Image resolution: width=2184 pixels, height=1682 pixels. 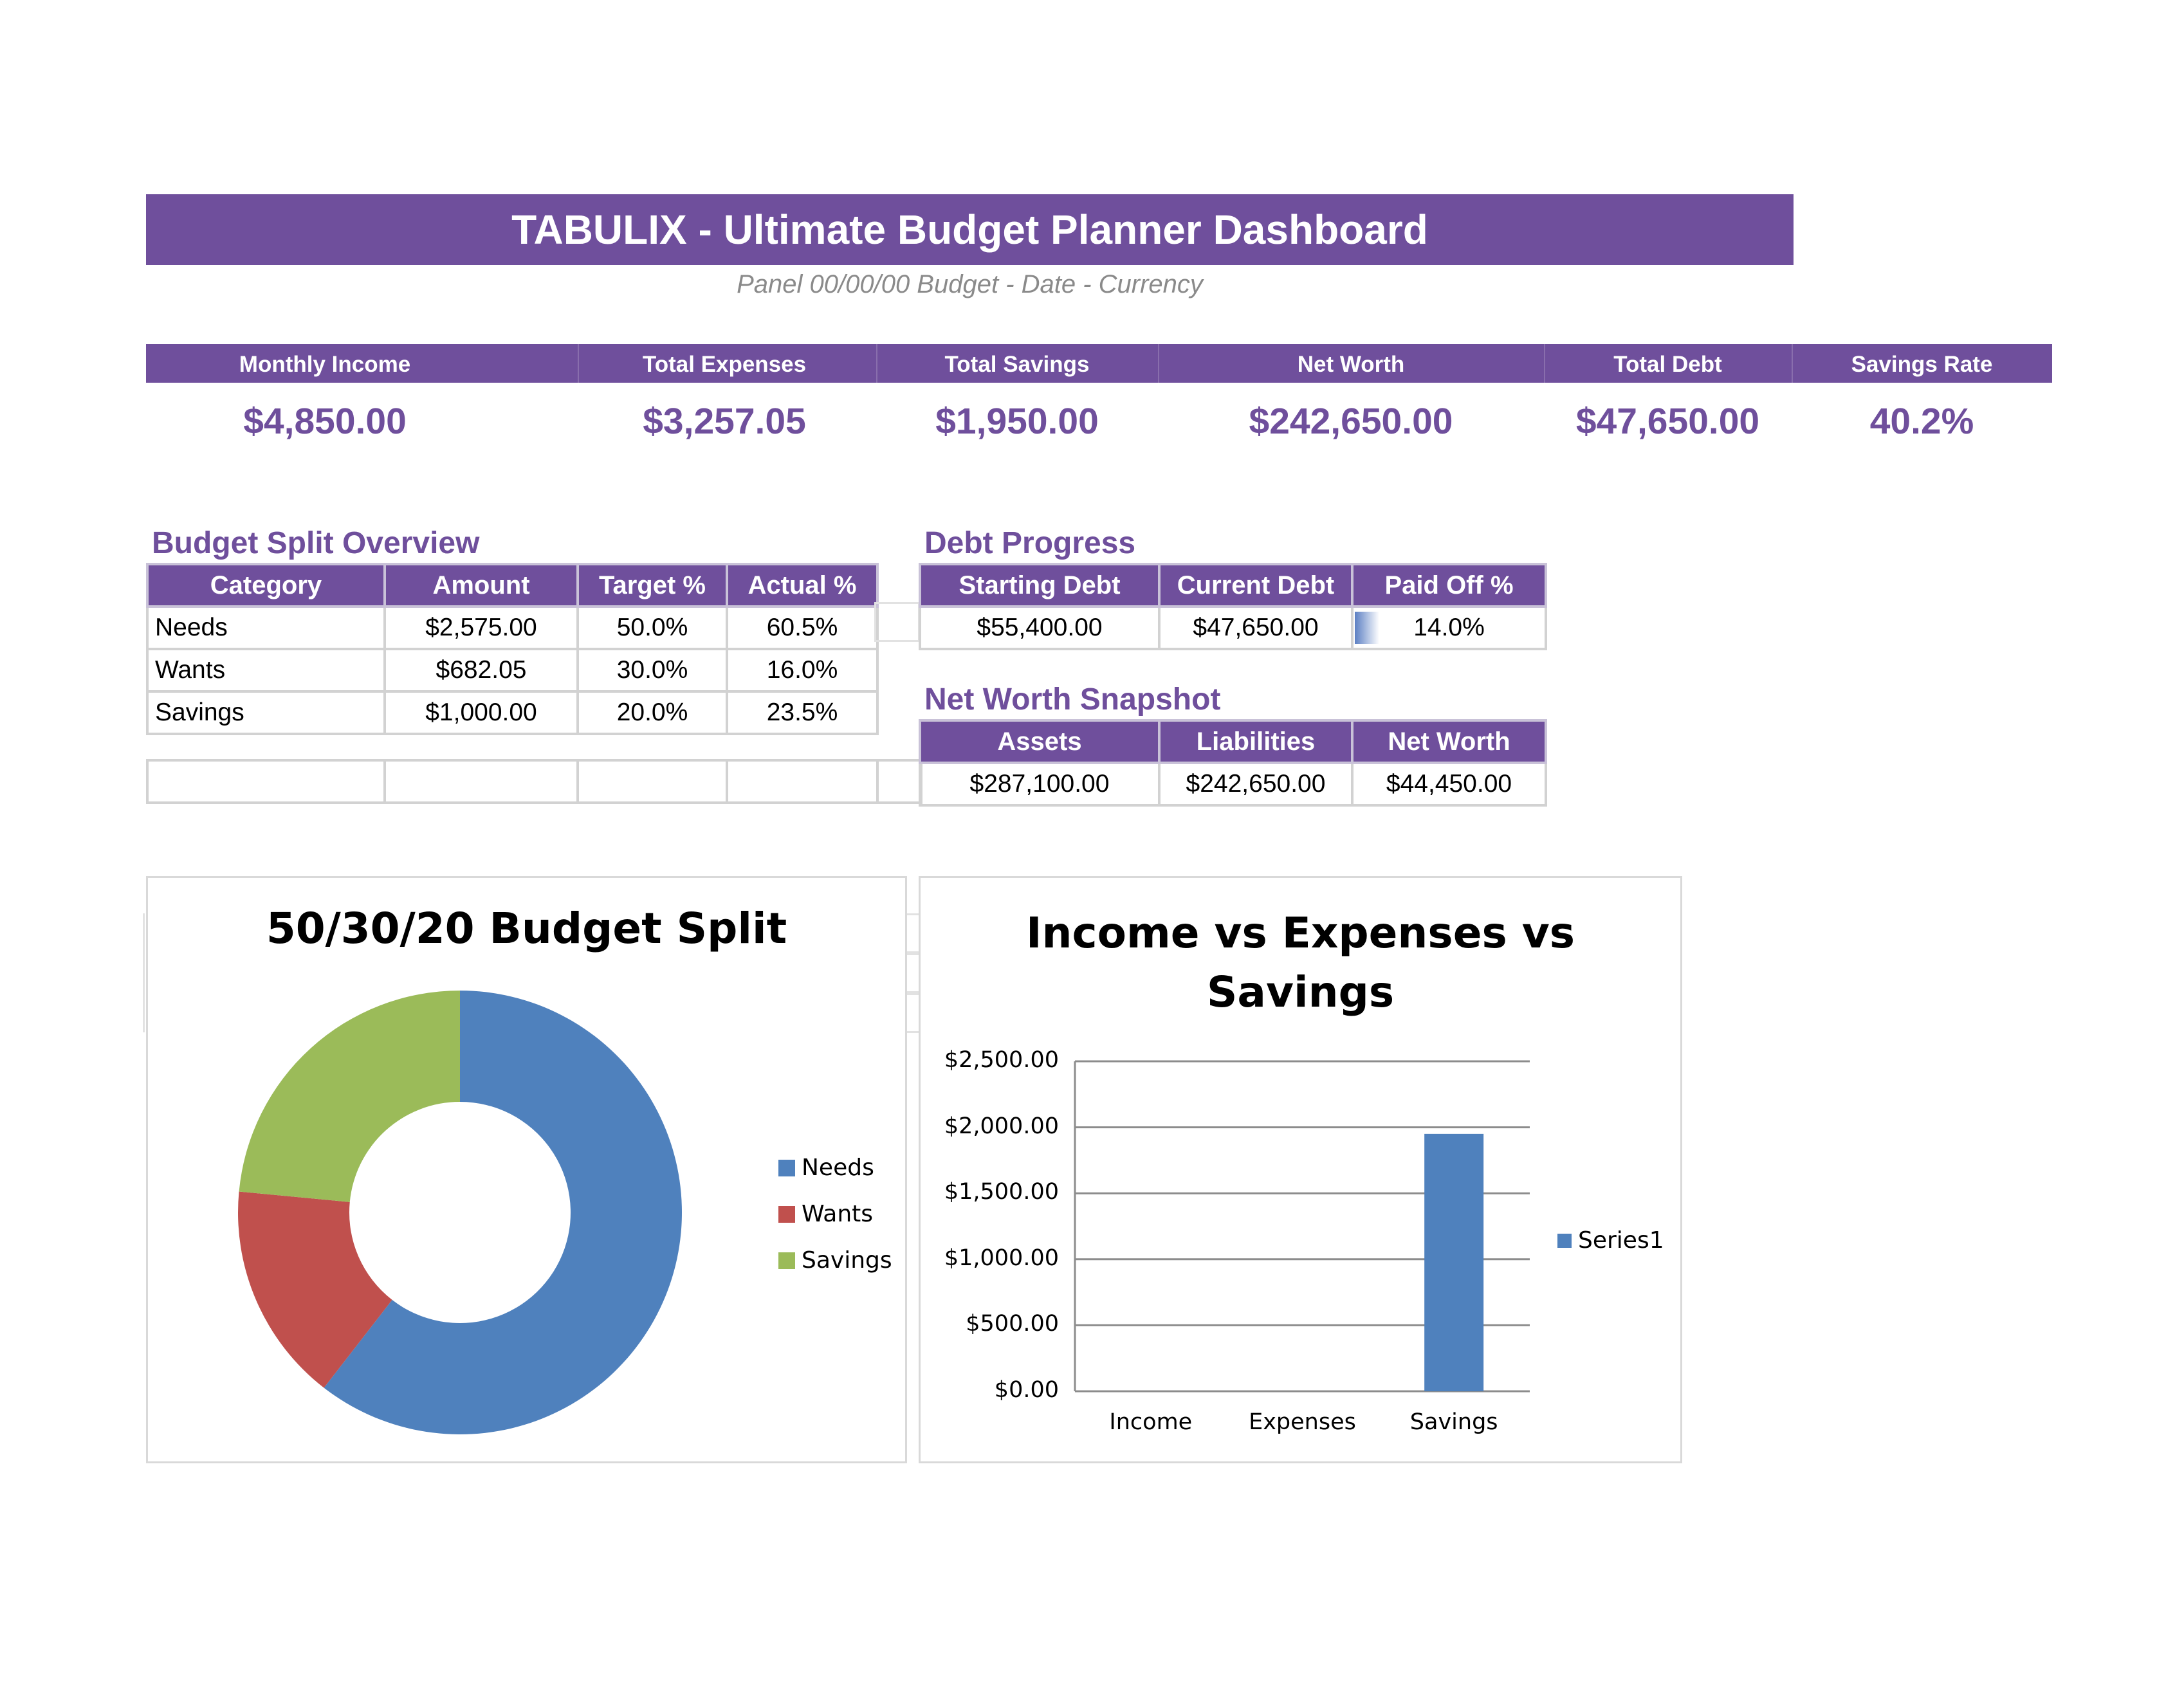 I want to click on y-tick-label: $1,500.00, so click(x=1002, y=1192).